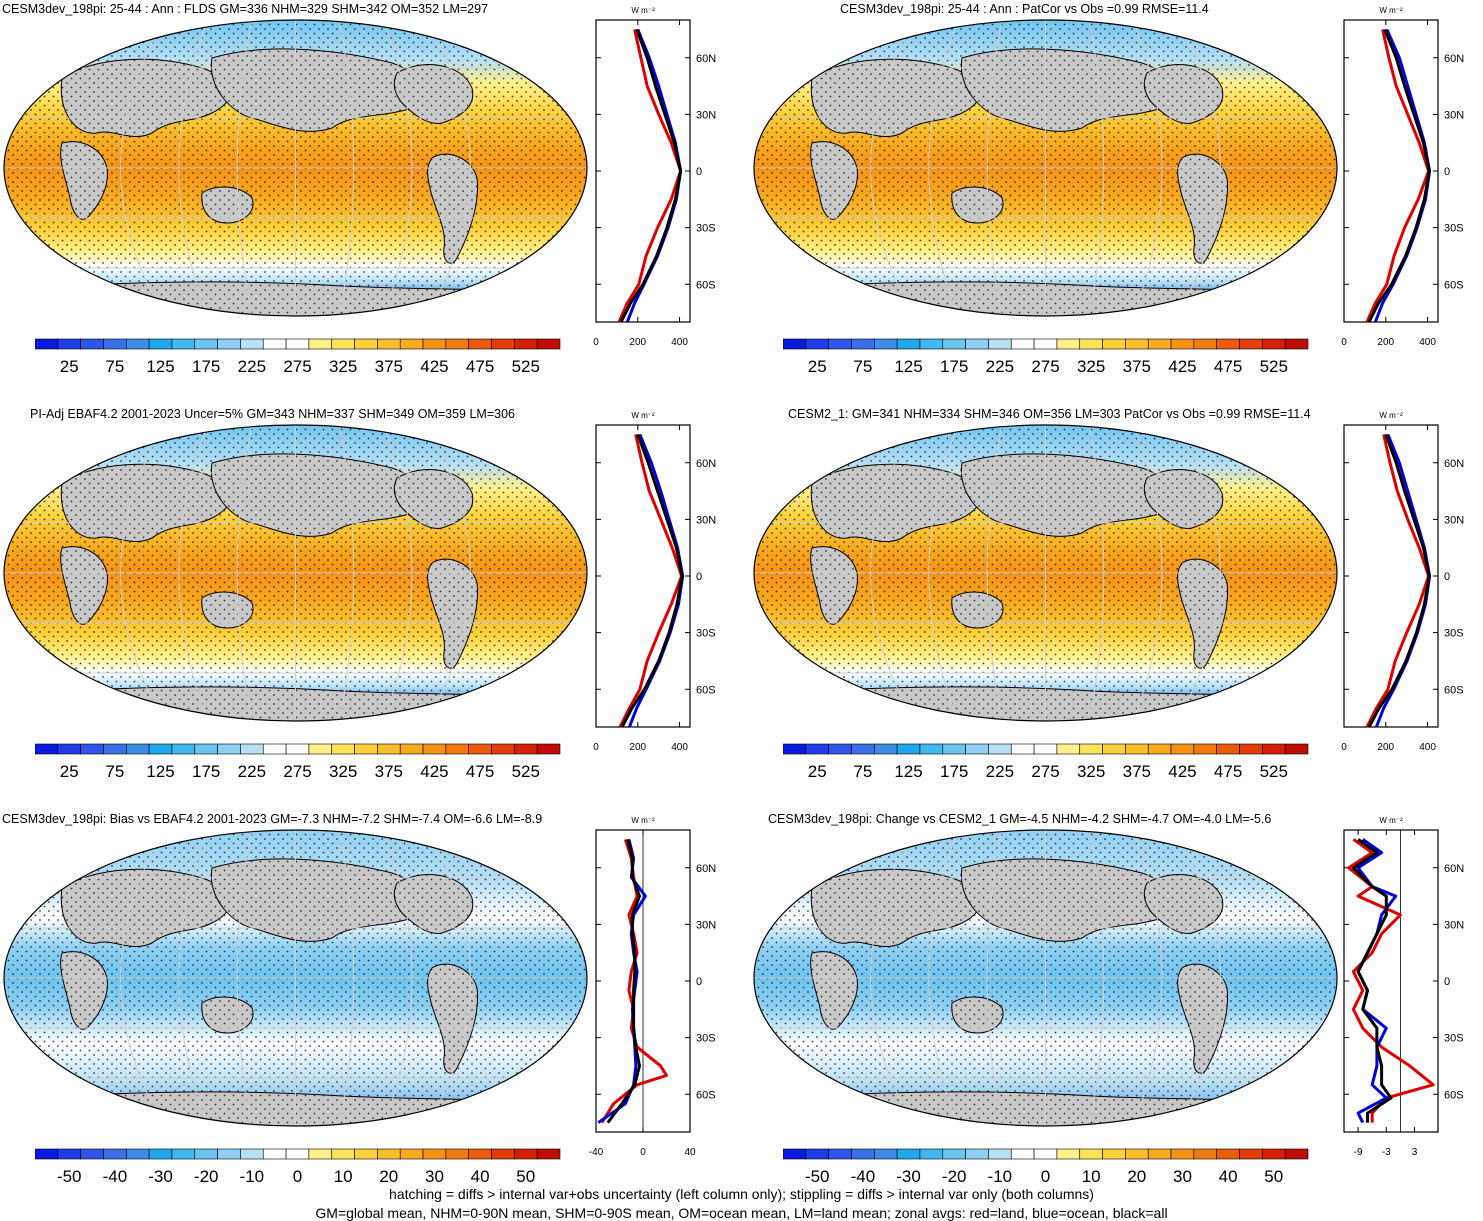  I want to click on colorbar-tick-label: 375, so click(1137, 771).